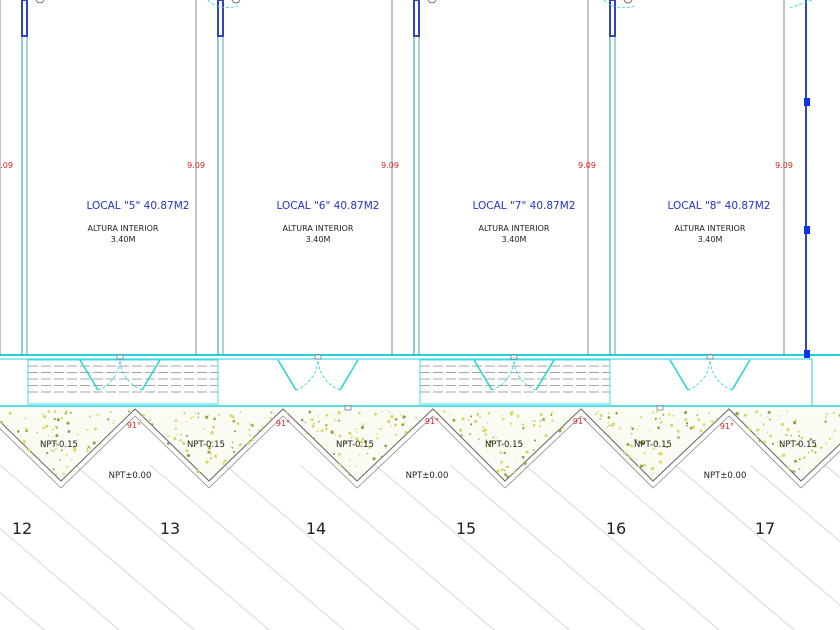 The width and height of the screenshot is (840, 630). Describe the element at coordinates (170, 528) in the screenshot. I see `axis-number: 13` at that location.